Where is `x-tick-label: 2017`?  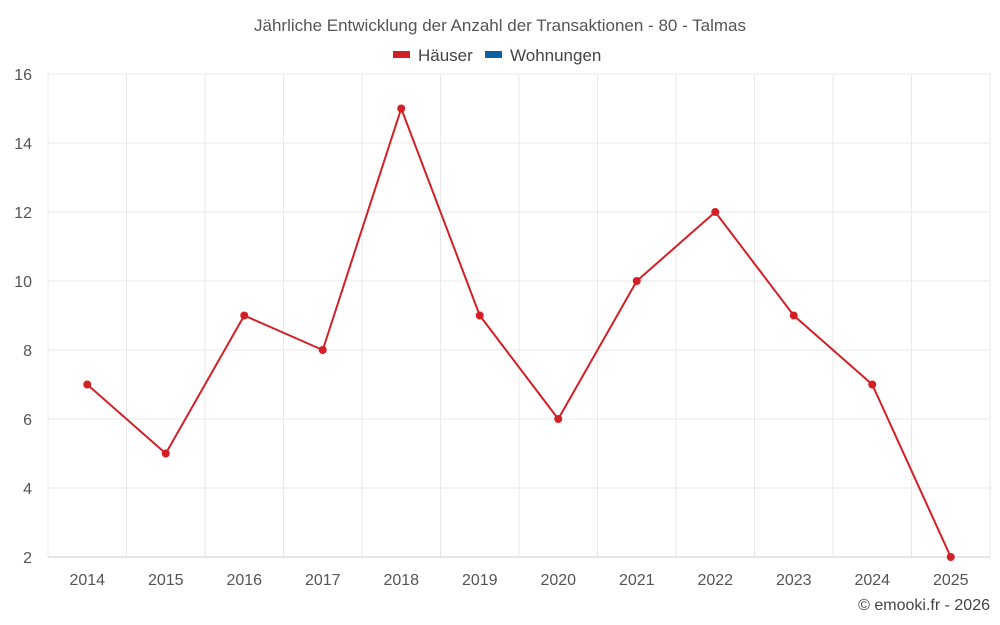
x-tick-label: 2017 is located at coordinates (323, 580).